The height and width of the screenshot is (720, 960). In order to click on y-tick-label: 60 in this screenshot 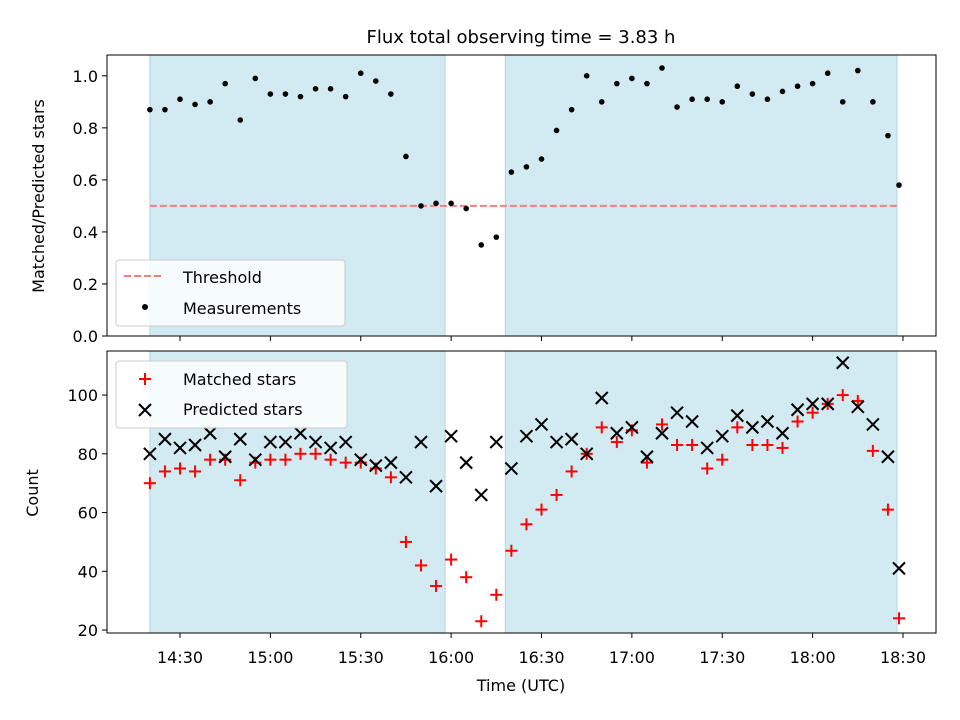, I will do `click(88, 513)`.